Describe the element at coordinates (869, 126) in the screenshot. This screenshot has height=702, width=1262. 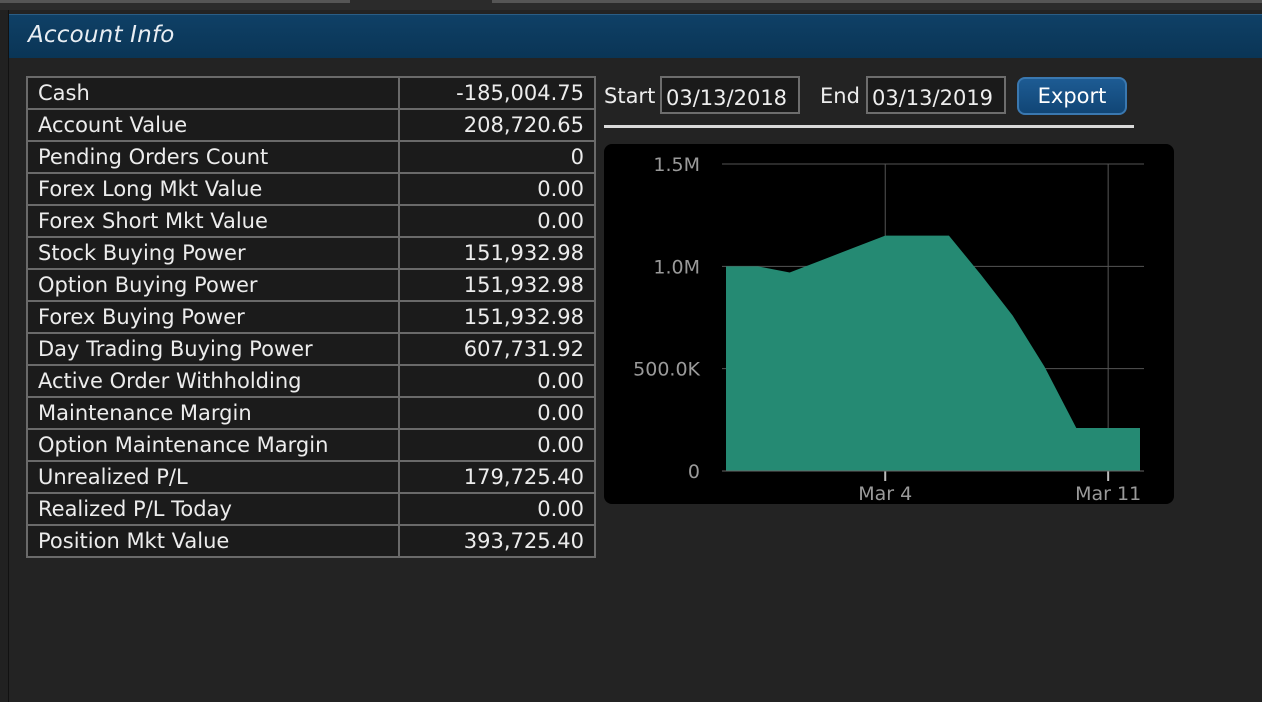
I see `controls-divider` at that location.